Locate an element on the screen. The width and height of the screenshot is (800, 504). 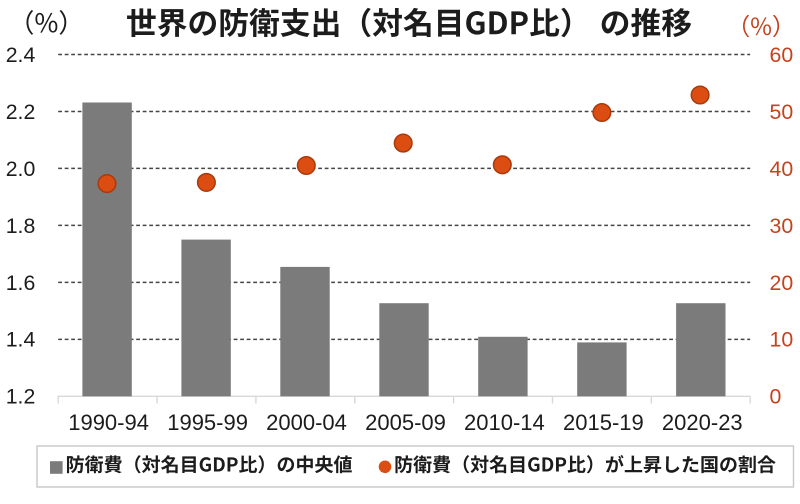
svg-text: 0 is located at coordinates (776, 397).